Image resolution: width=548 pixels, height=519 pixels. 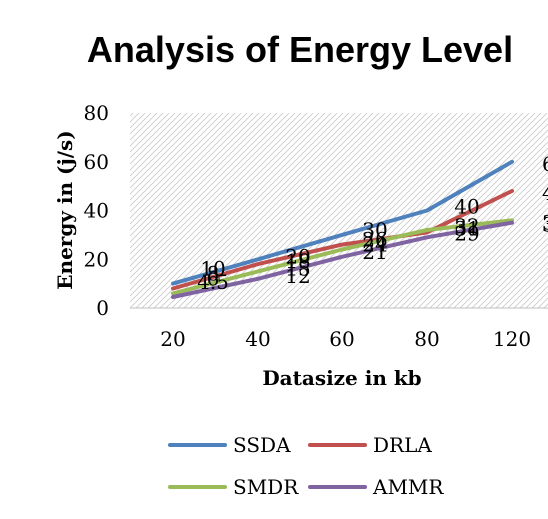 What do you see at coordinates (213, 274) in the screenshot?
I see `data-label-drla: 8` at bounding box center [213, 274].